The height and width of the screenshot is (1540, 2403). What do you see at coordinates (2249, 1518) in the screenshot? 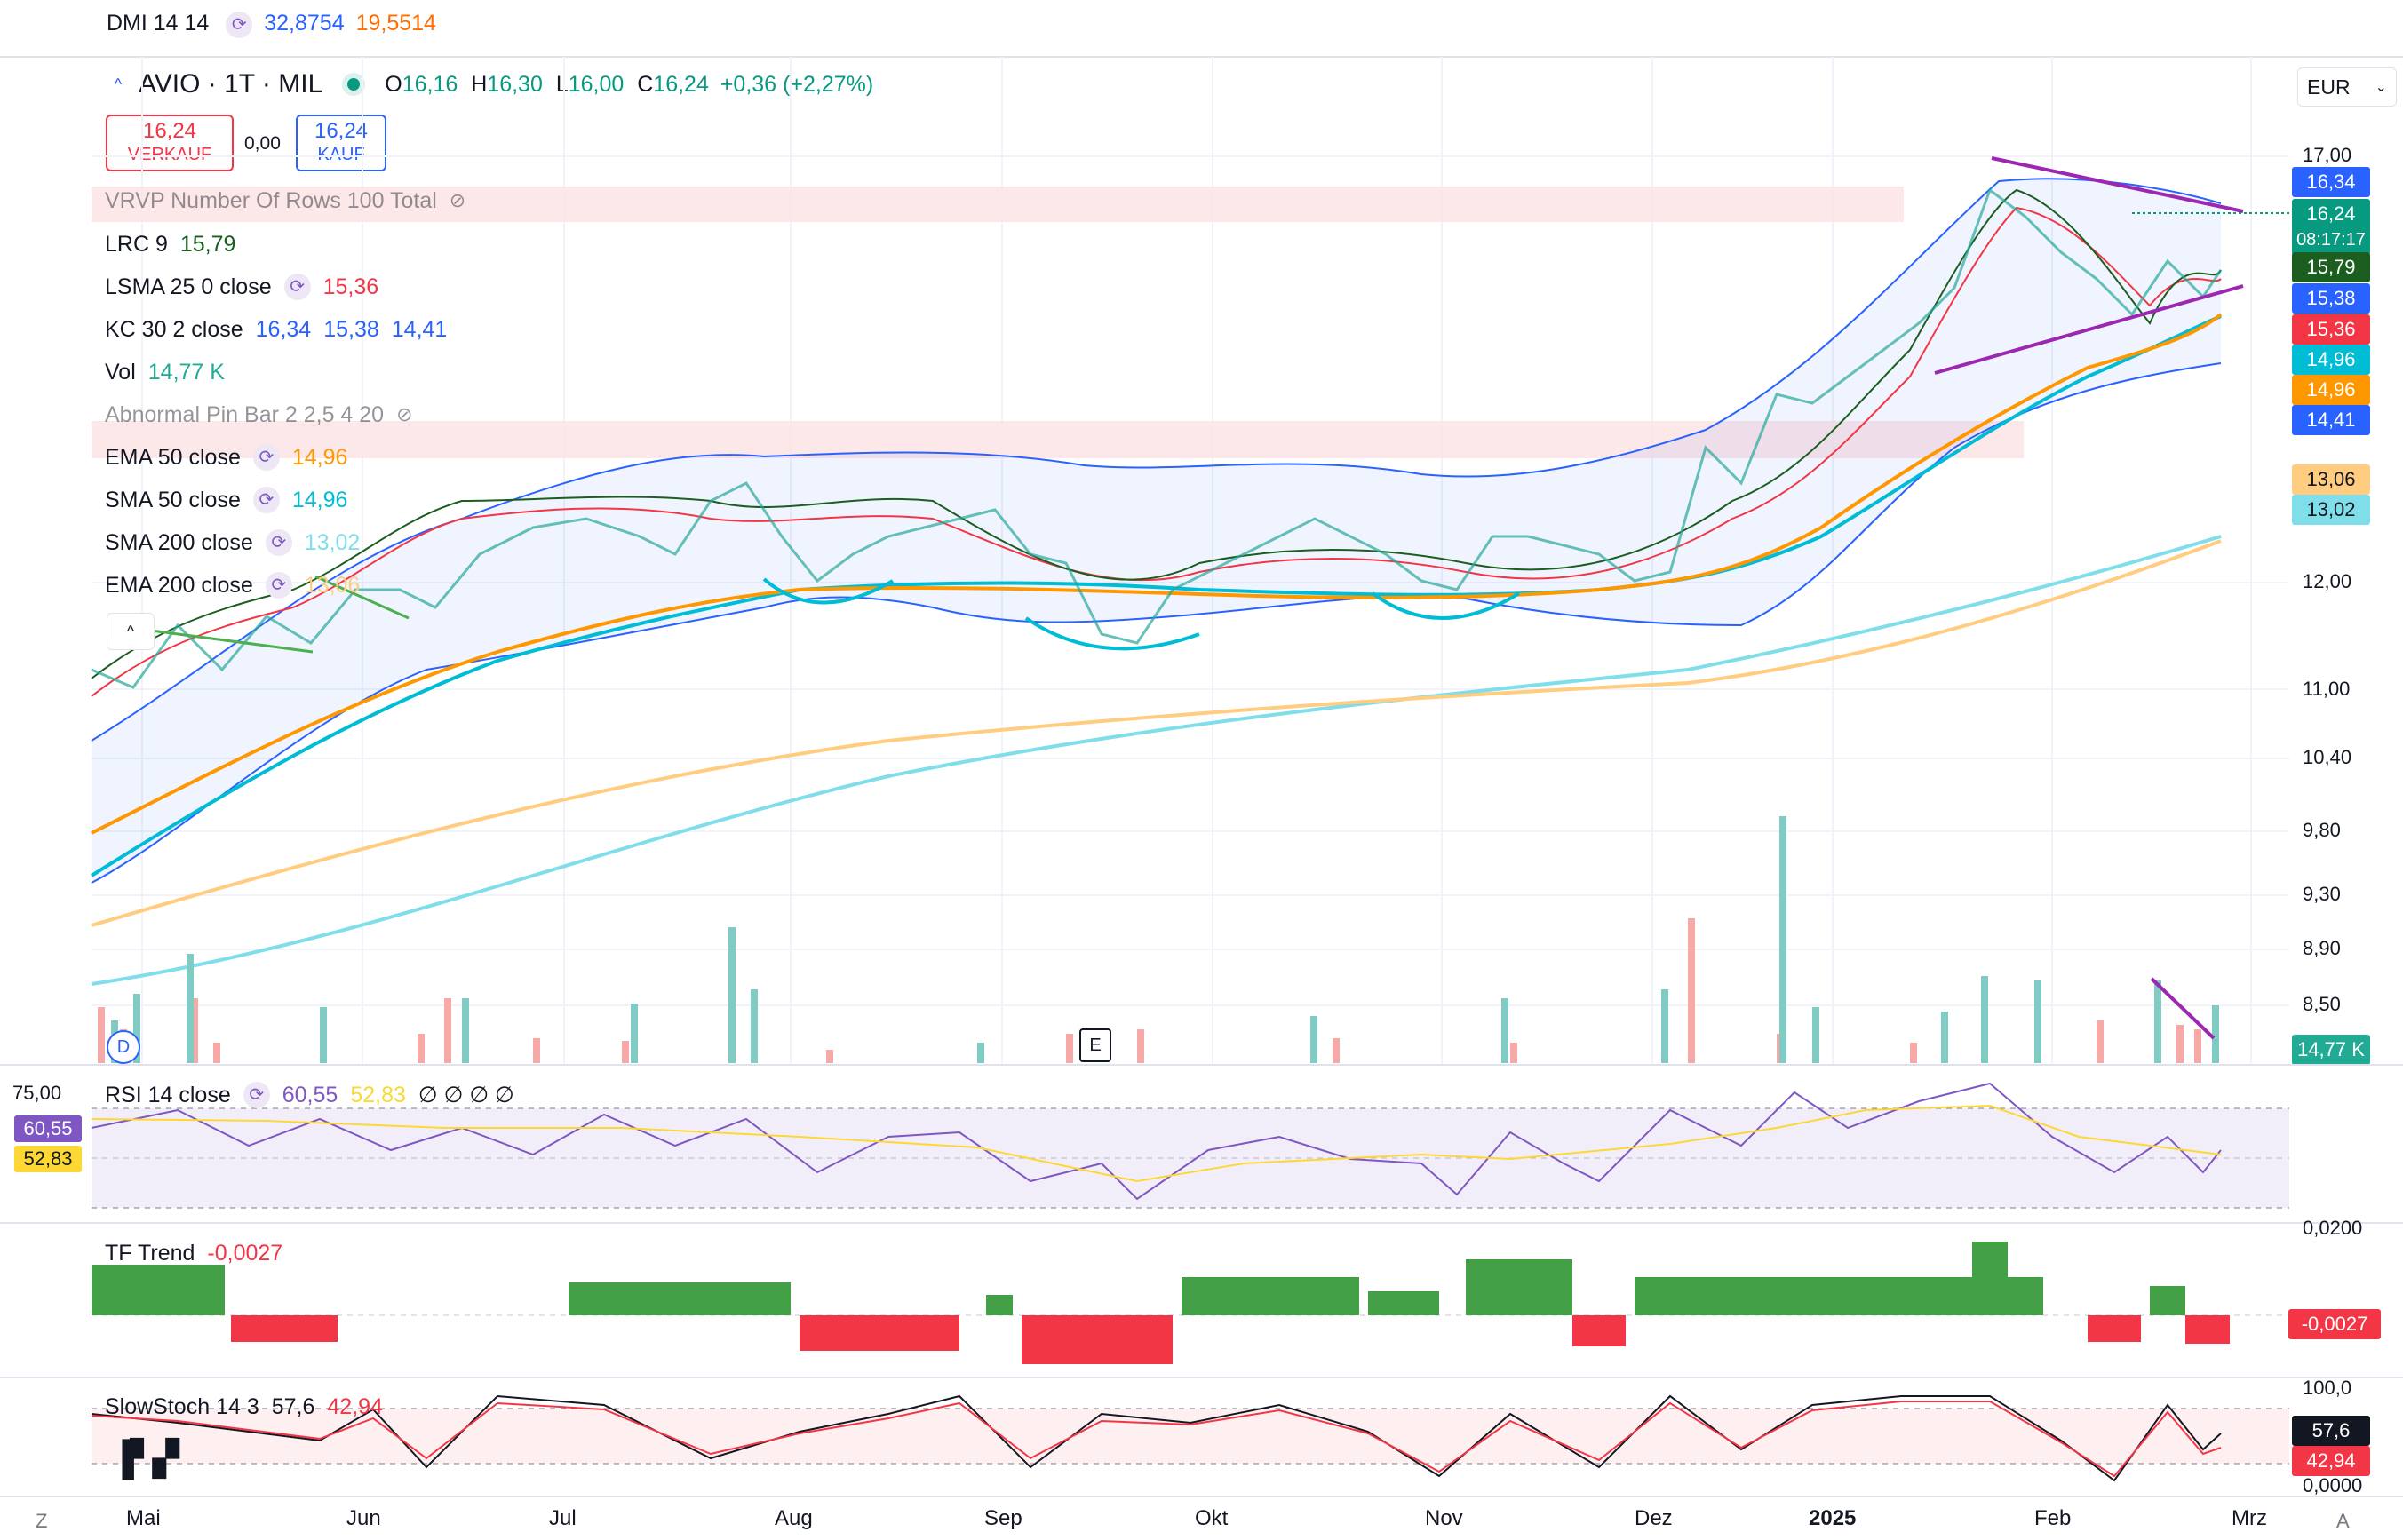
I see `time-axis-label: Mrz` at bounding box center [2249, 1518].